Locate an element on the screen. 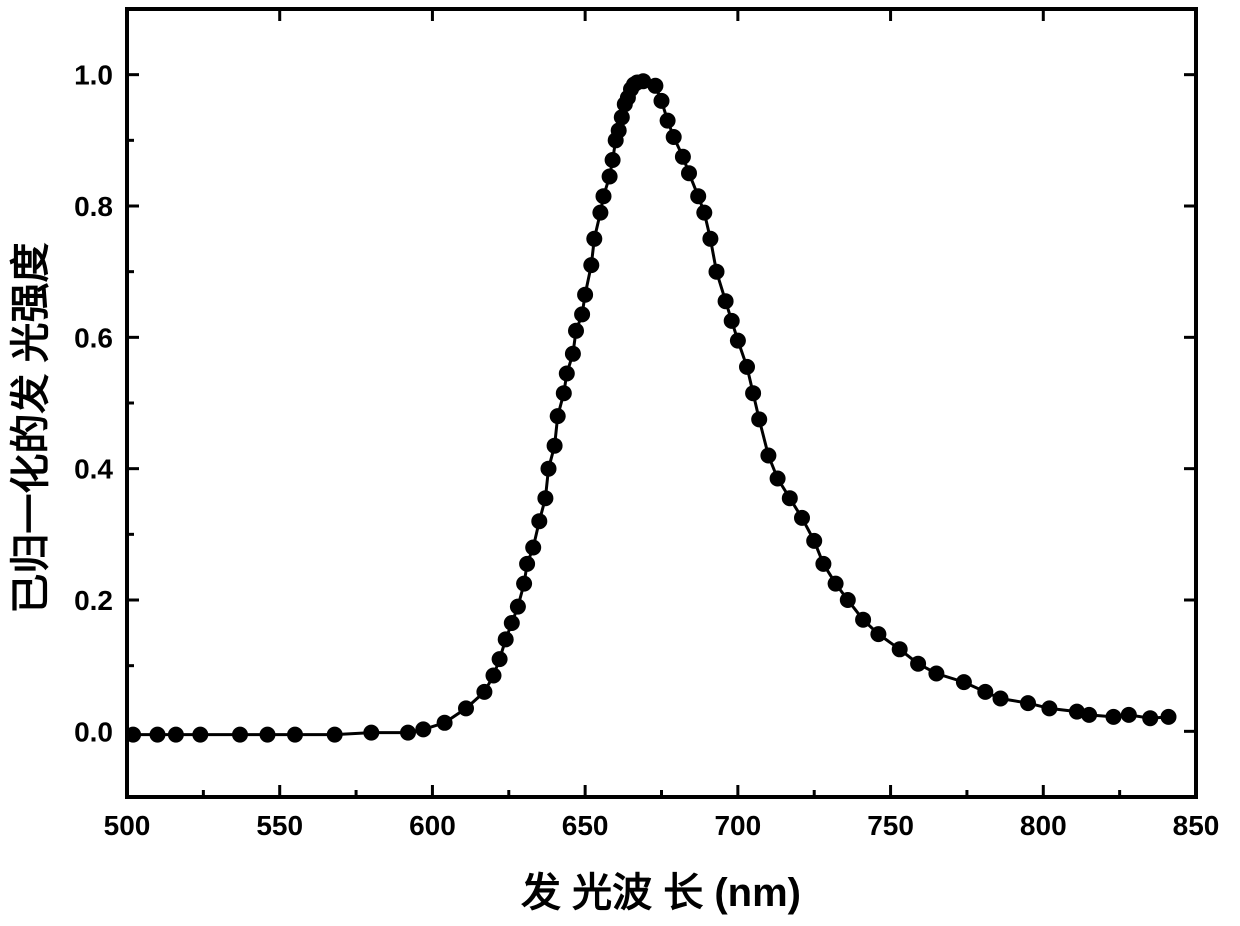 The width and height of the screenshot is (1240, 926). y-tick-label: 0.2 is located at coordinates (93, 600).